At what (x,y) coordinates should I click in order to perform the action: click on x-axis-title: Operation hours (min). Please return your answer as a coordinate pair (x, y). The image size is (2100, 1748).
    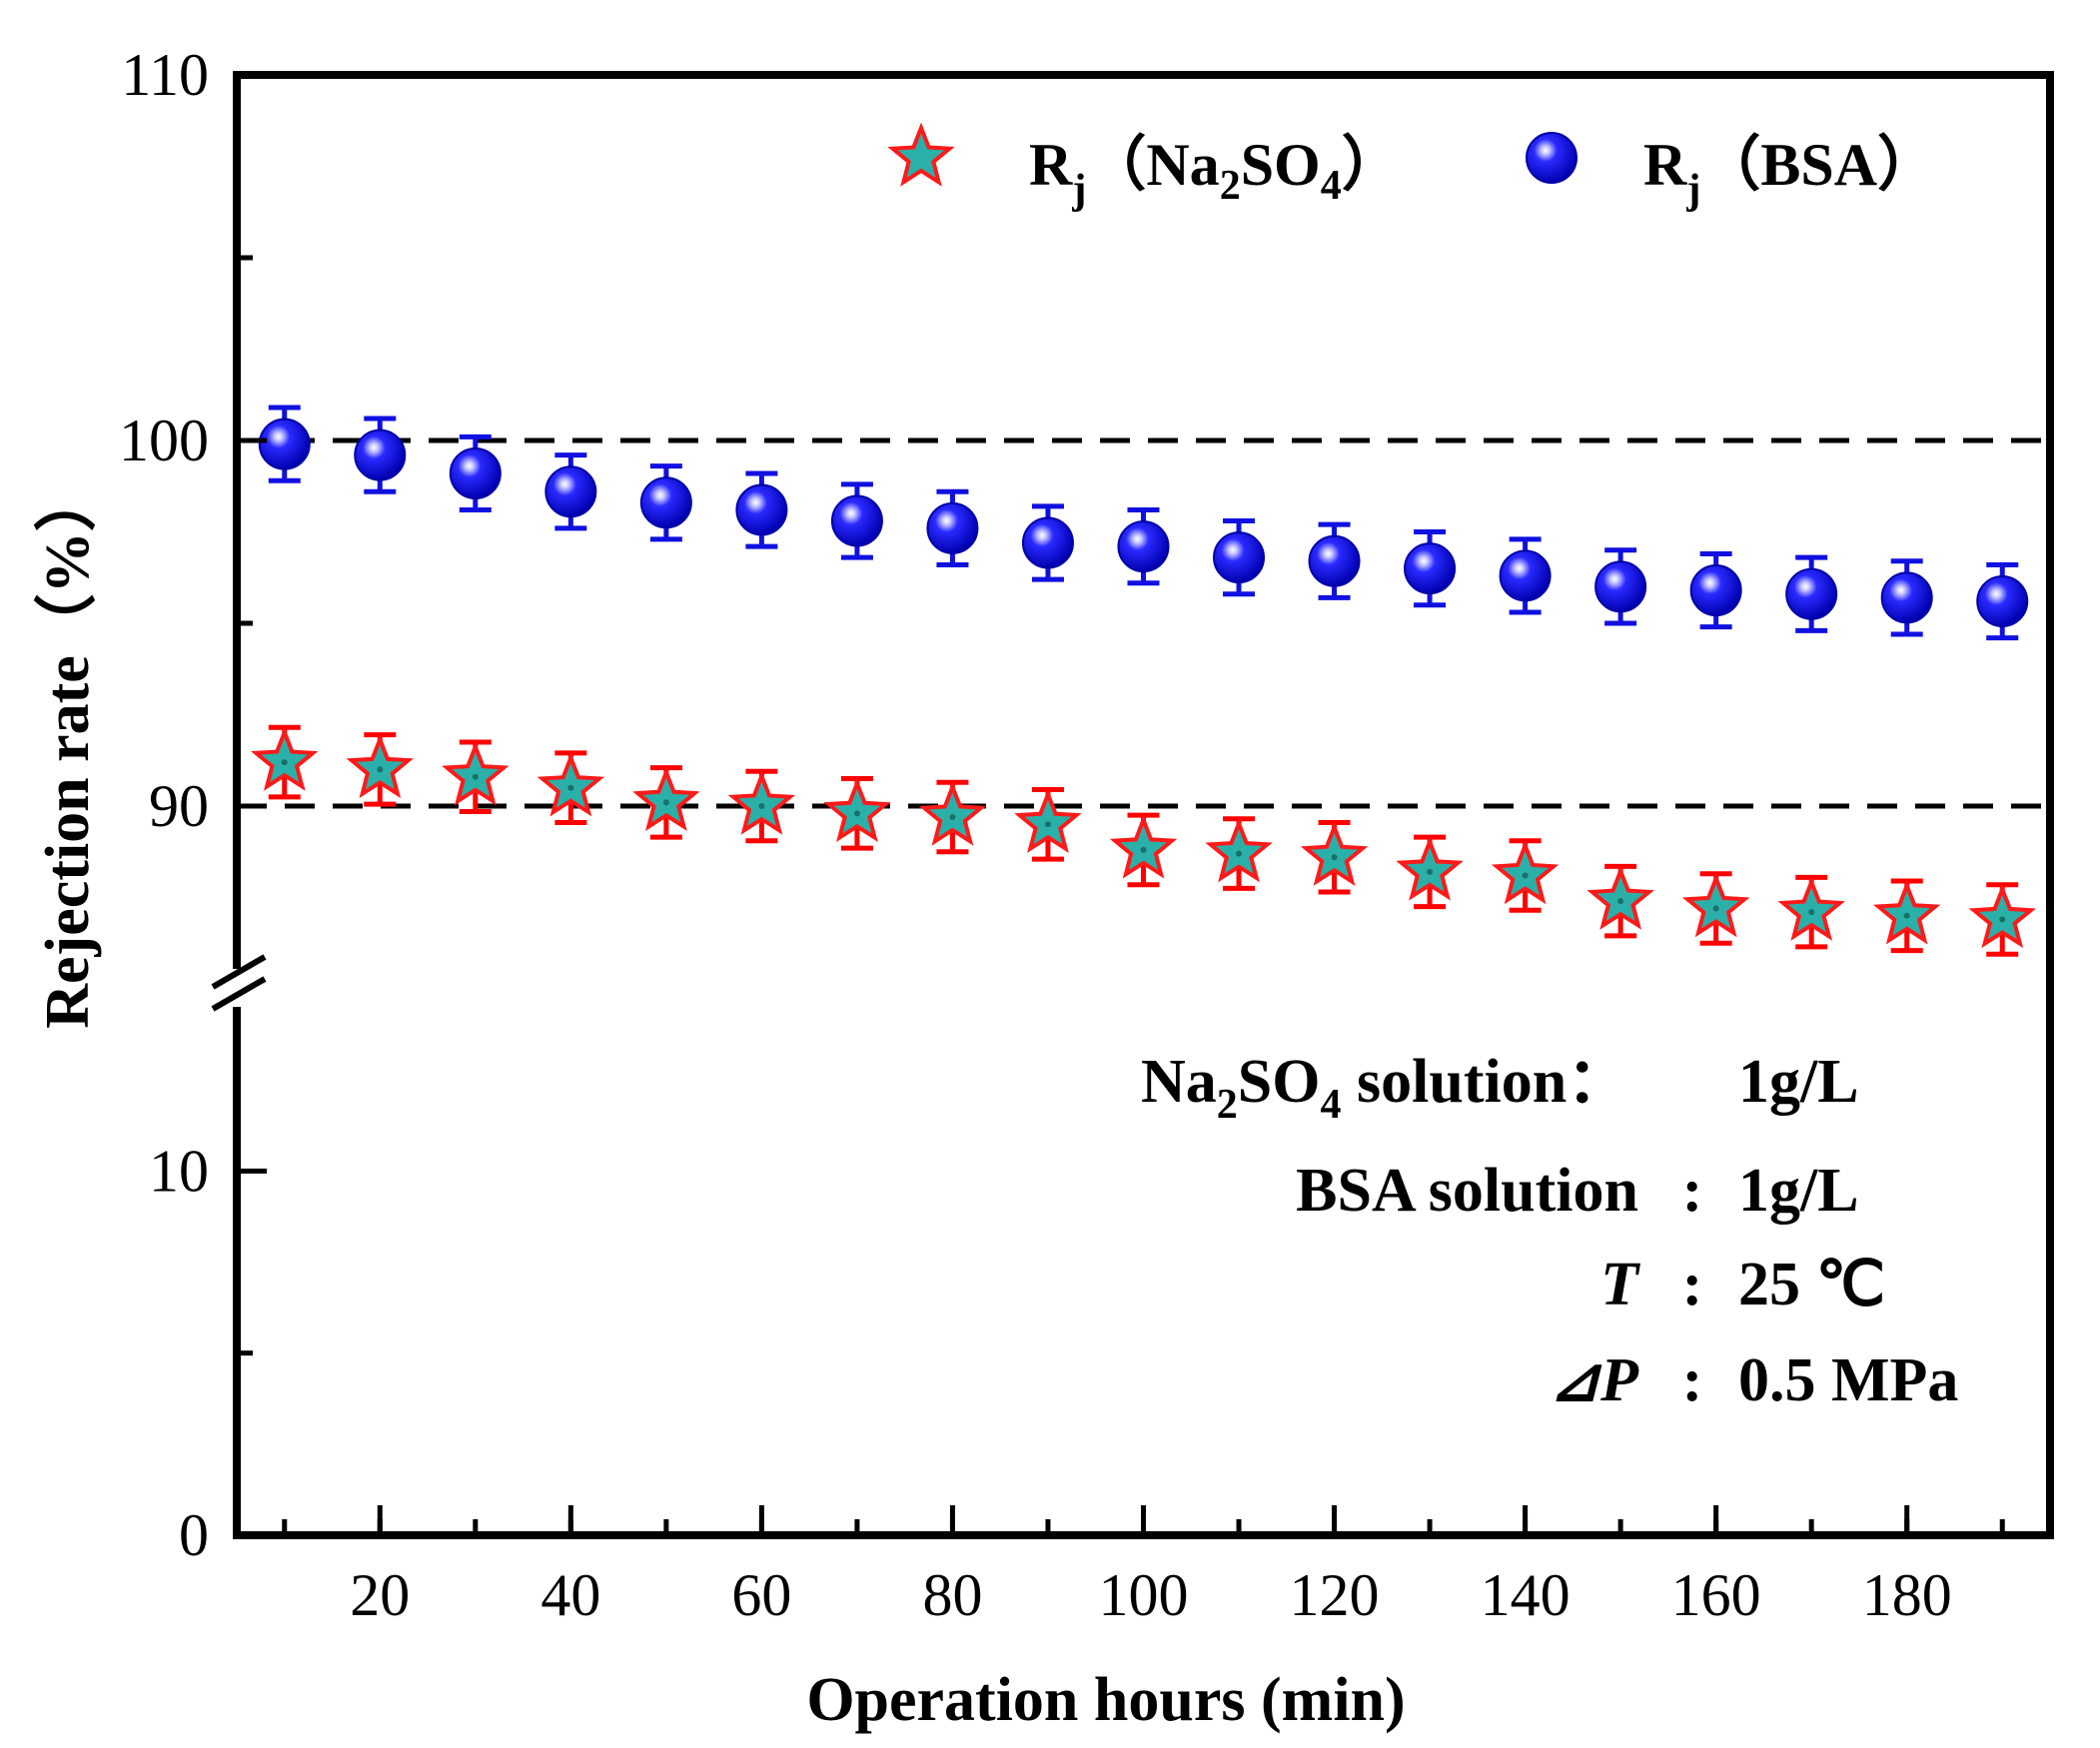
    Looking at the image, I should click on (1105, 1700).